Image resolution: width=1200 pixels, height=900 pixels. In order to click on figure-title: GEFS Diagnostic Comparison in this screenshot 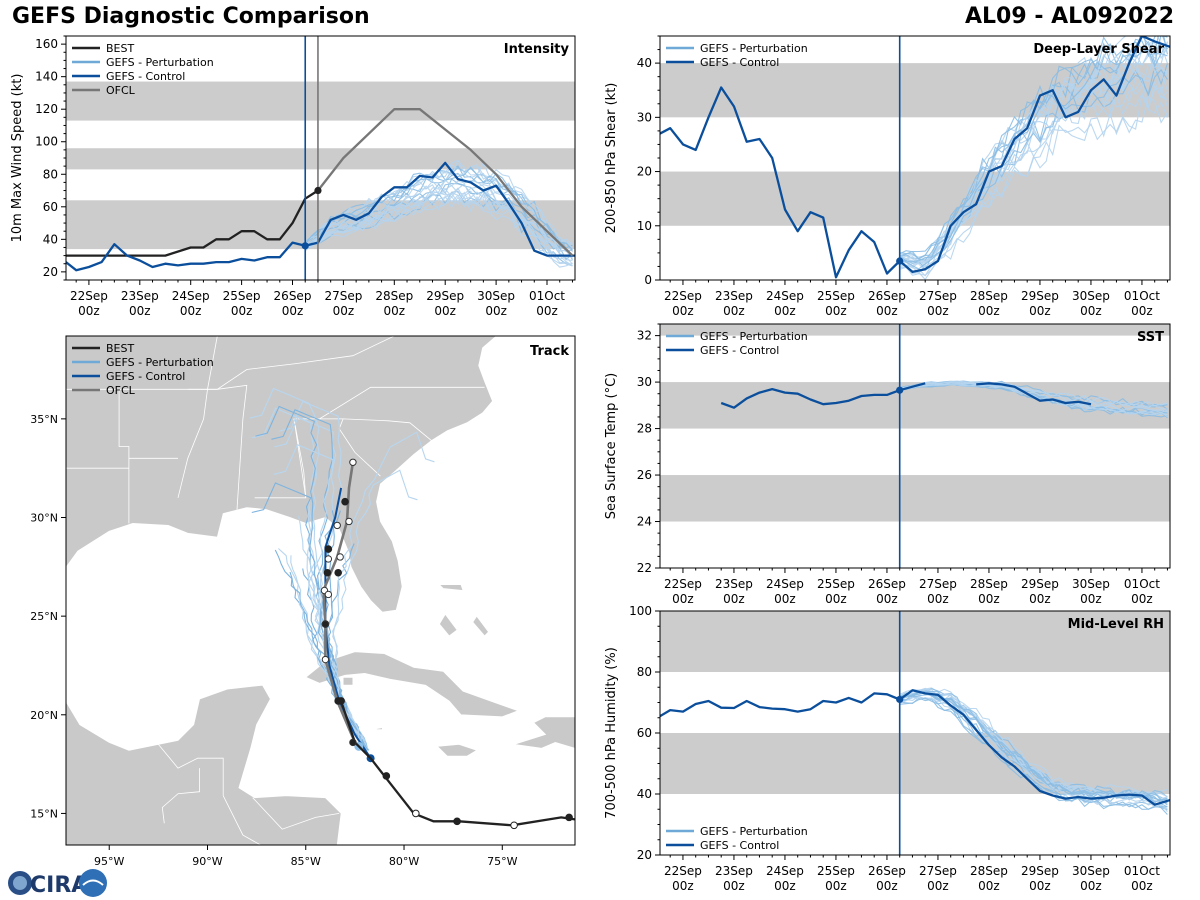, I will do `click(191, 16)`.